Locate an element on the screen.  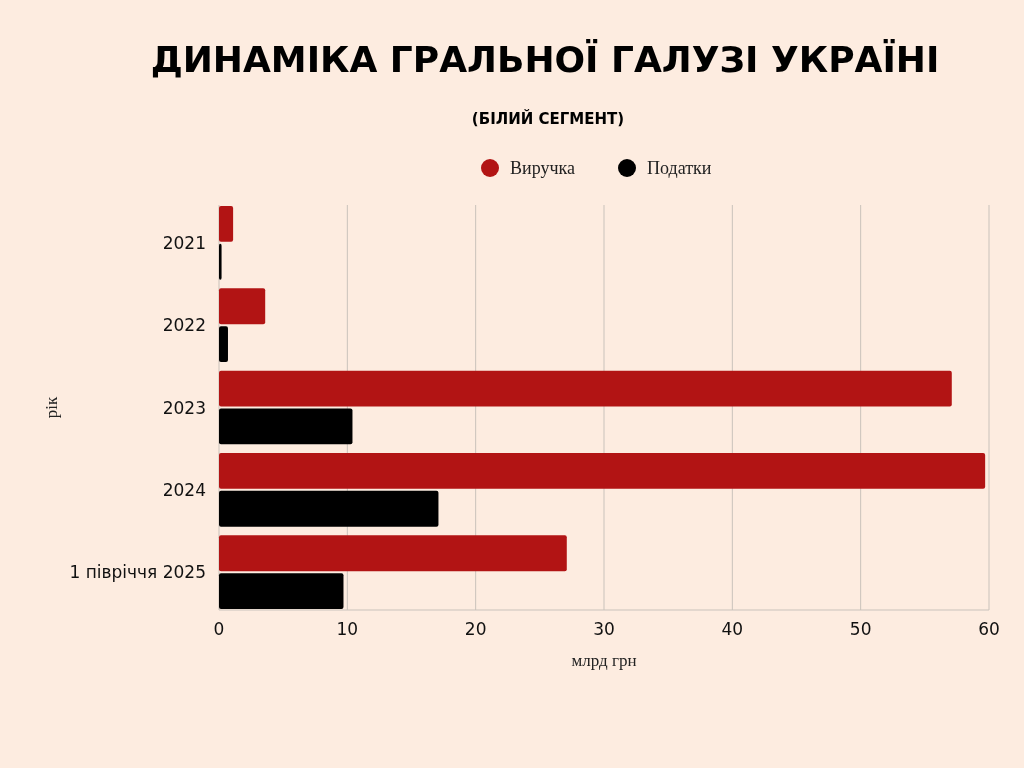
chart-subtitle: (БІЛИЙ СЕГМЕНТ) is located at coordinates (548, 118).